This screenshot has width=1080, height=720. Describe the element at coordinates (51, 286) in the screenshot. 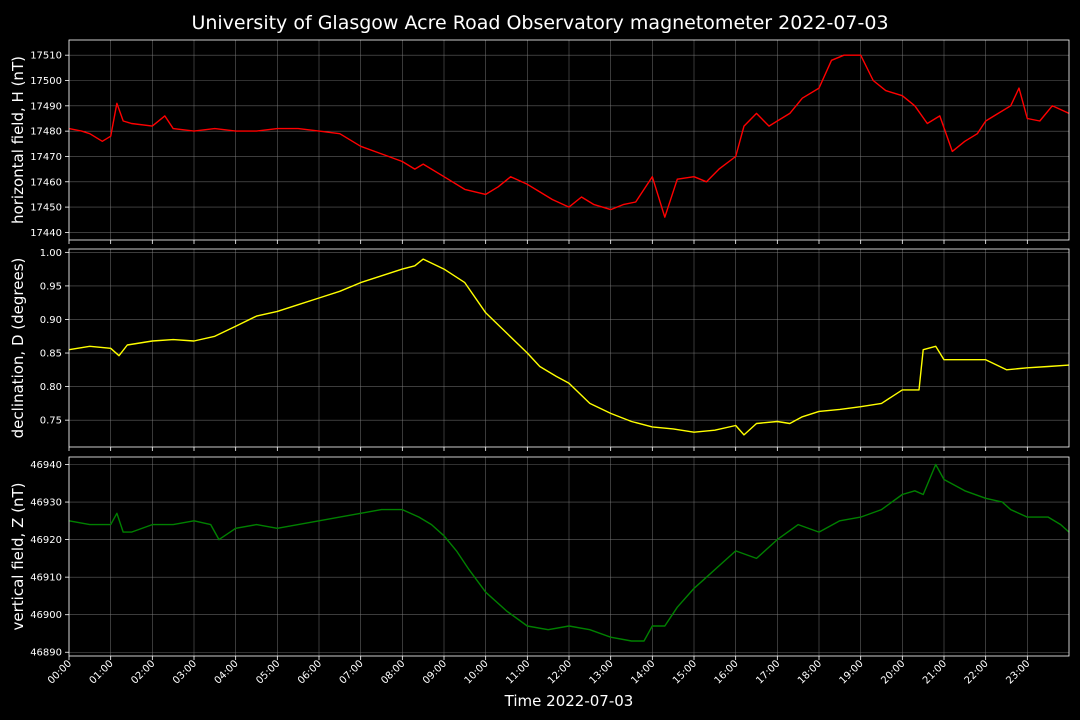

I see `y-tick-label: 0.95` at that location.